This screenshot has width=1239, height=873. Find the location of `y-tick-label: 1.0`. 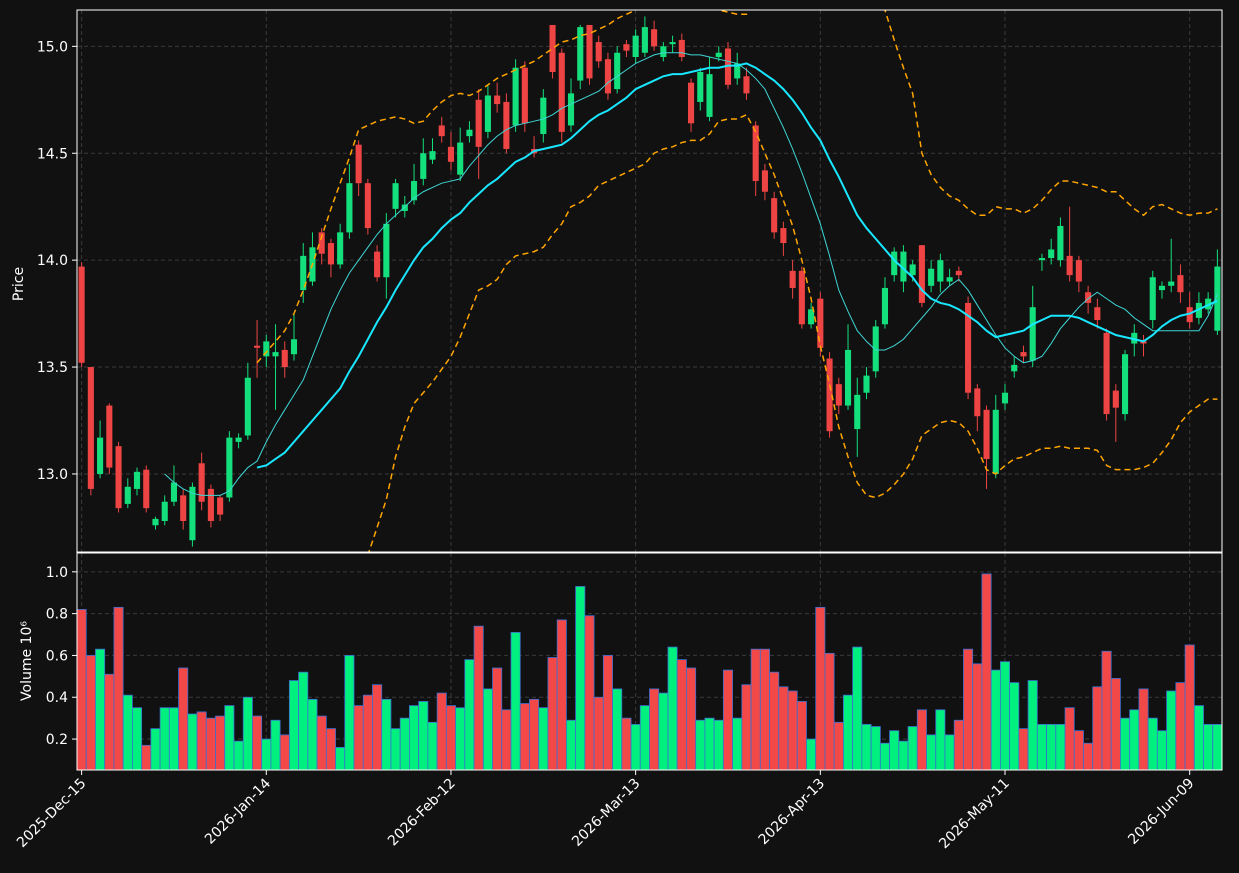

y-tick-label: 1.0 is located at coordinates (57, 573).